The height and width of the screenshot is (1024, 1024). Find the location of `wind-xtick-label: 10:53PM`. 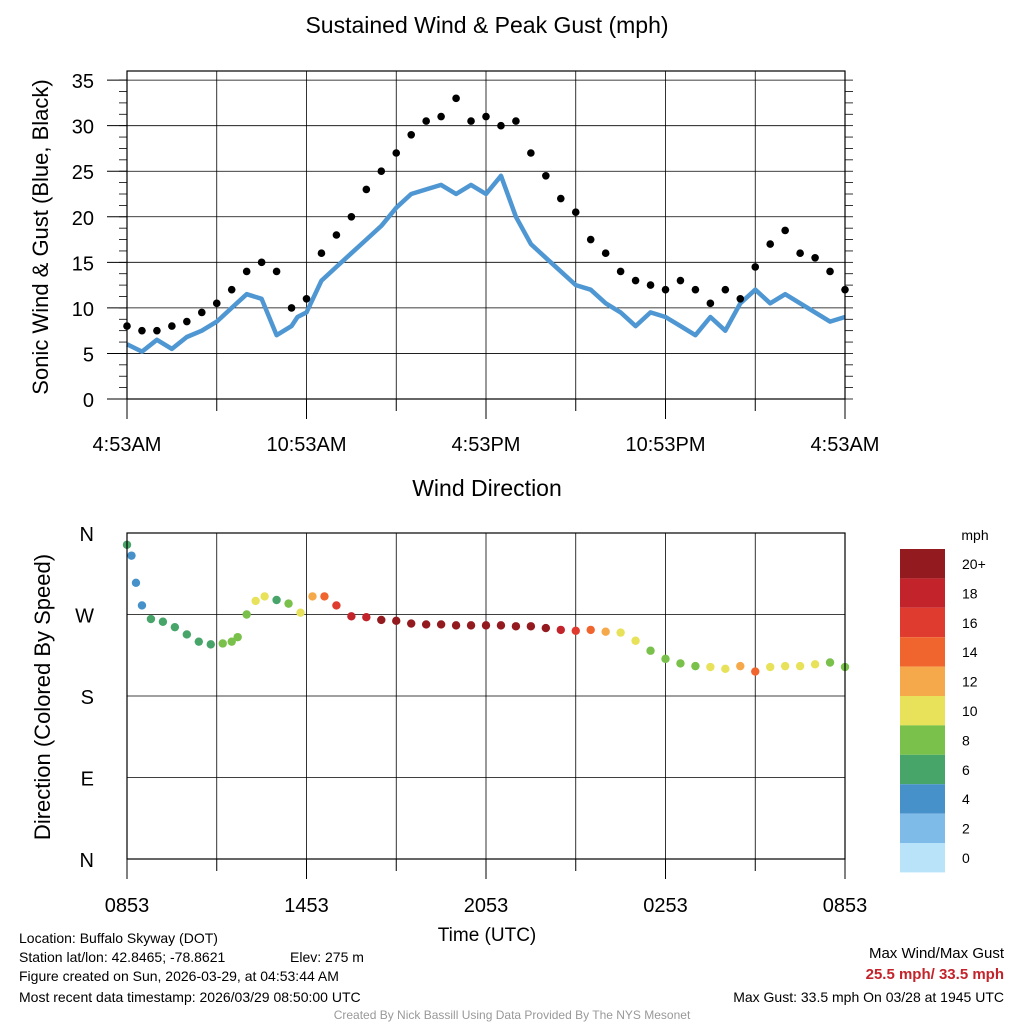

wind-xtick-label: 10:53PM is located at coordinates (665, 445).